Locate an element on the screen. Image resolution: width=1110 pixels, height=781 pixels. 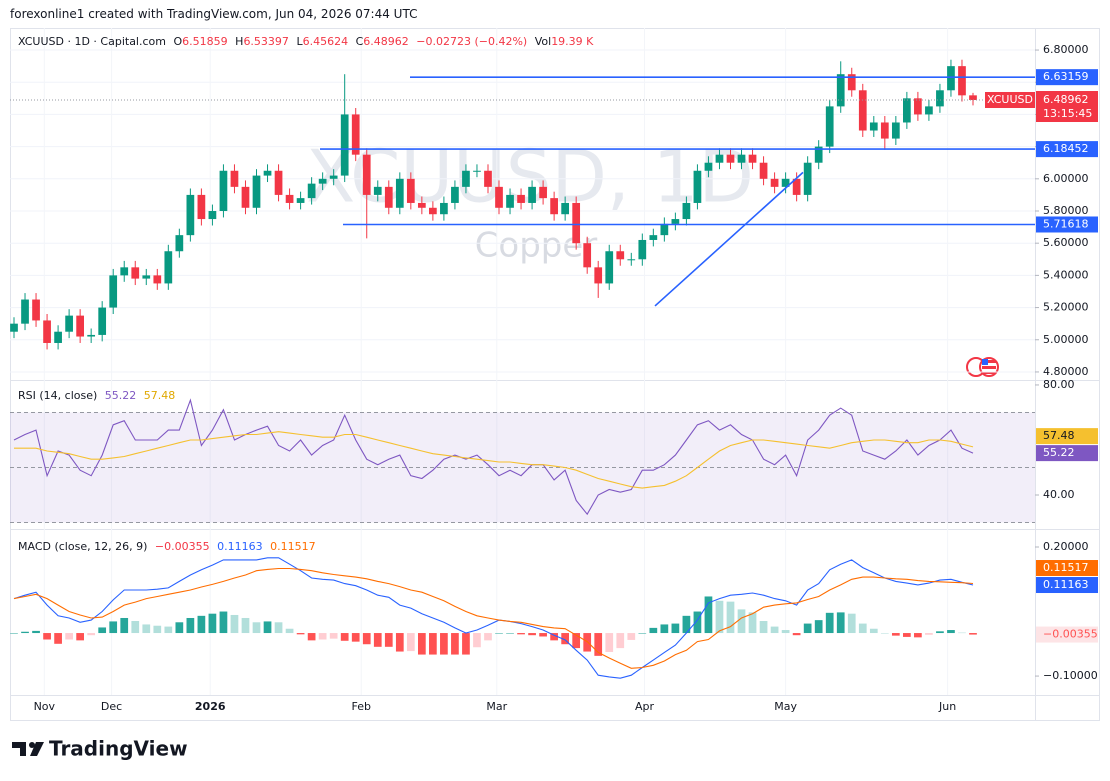
macd-line is located at coordinates (493, 618).